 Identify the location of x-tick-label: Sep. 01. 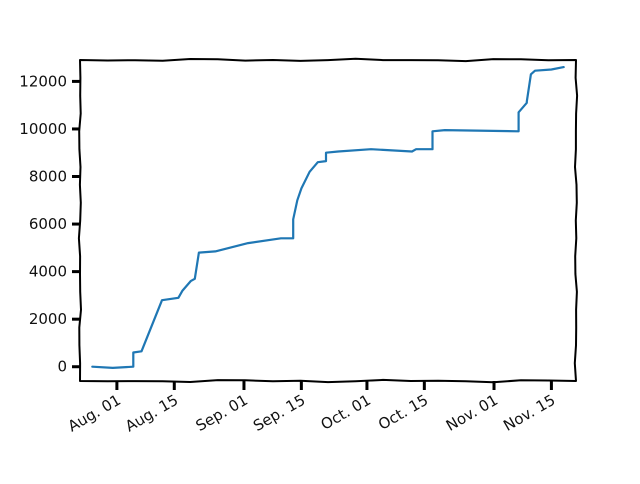
(222, 413).